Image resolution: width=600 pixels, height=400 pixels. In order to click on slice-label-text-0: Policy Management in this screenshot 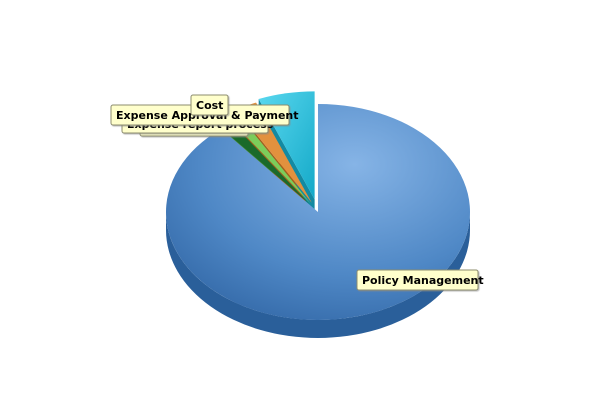, I will do `click(423, 280)`.